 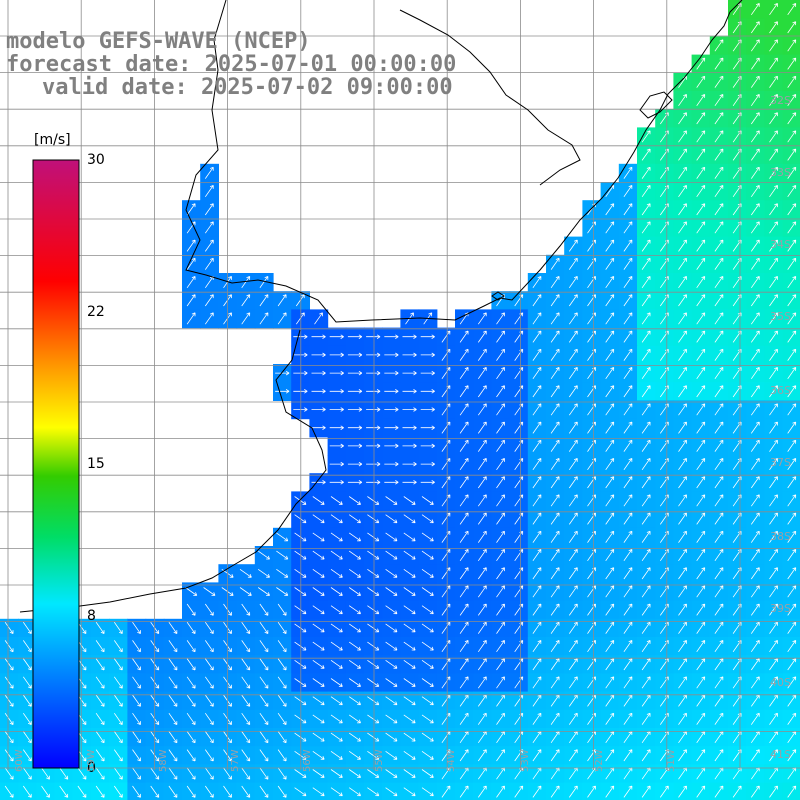 I want to click on colorbar, so click(x=56, y=464).